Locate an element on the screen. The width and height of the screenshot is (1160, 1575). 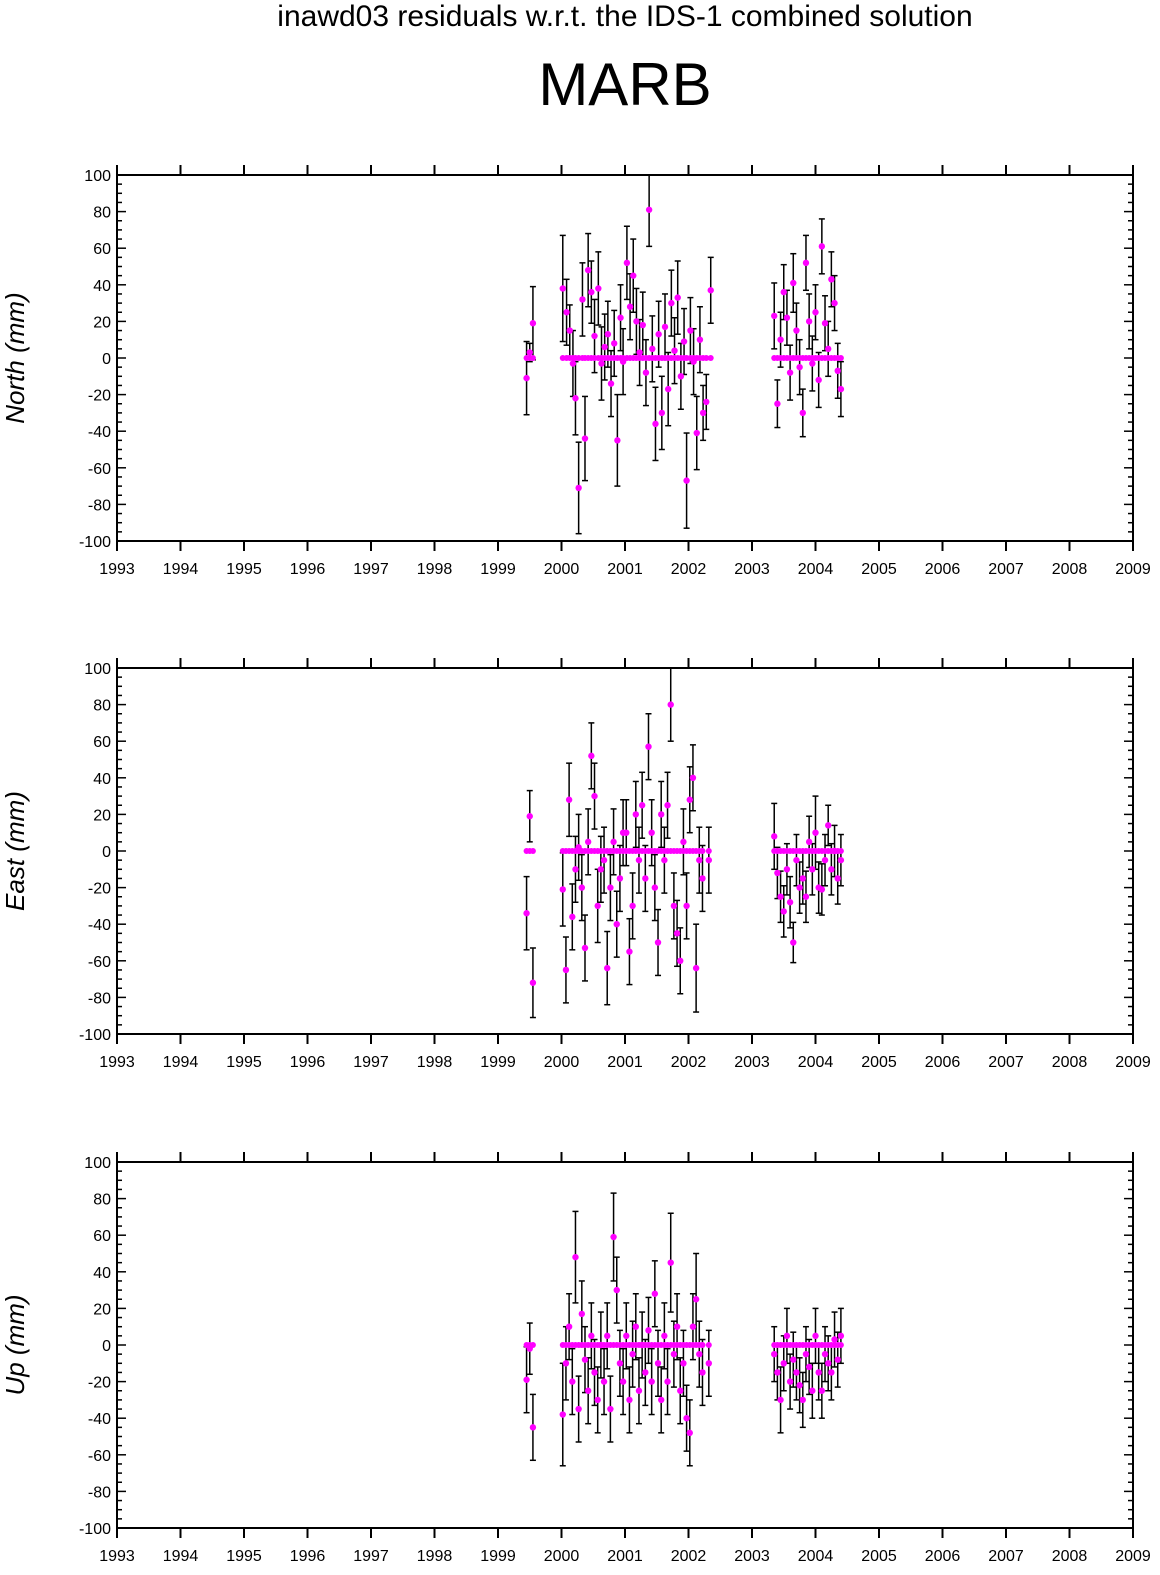
y-tick-label: -80 is located at coordinates (99, 1492).